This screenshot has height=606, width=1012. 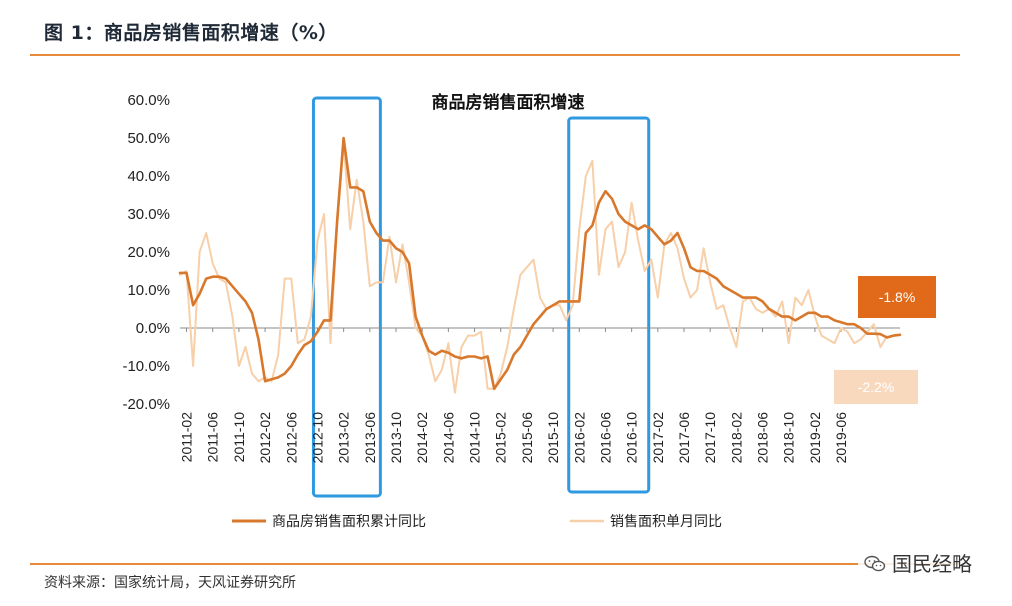 What do you see at coordinates (187, 437) in the screenshot?
I see `x-tick-label: 2011-02` at bounding box center [187, 437].